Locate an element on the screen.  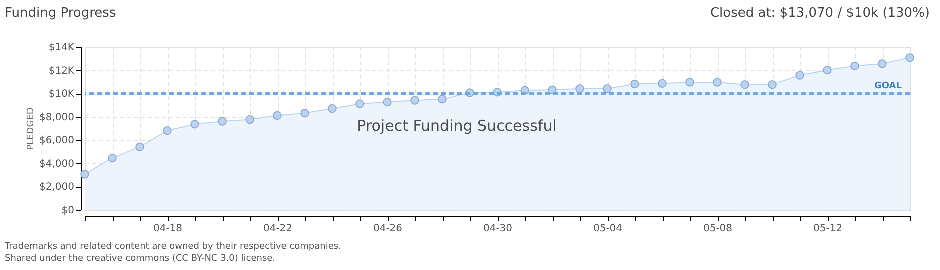
x-tick-label: 04-22 is located at coordinates (278, 229).